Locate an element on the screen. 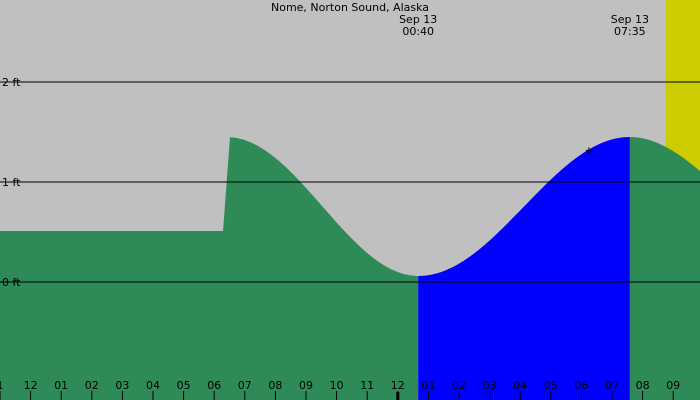  x-tick-label: 11 is located at coordinates (367, 385).